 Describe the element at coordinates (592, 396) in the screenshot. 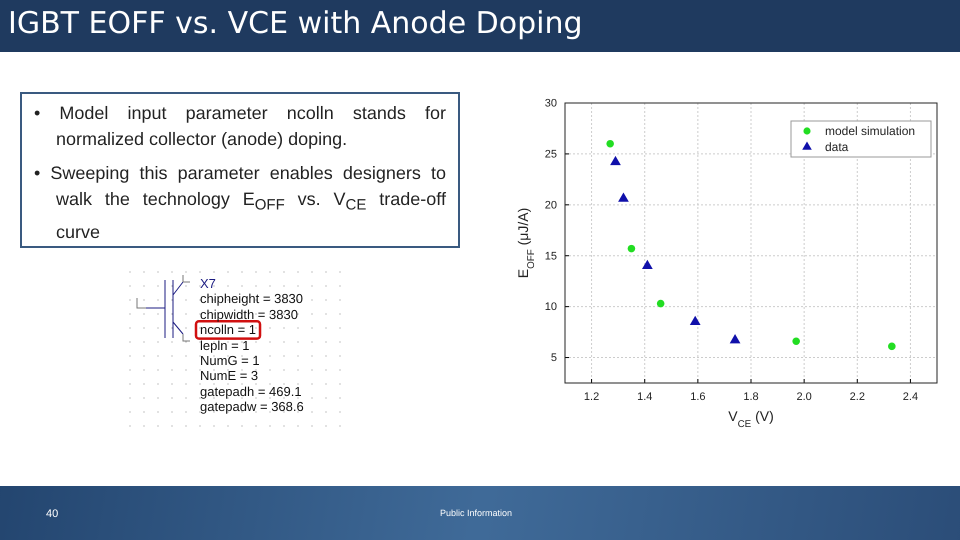

I see `x-tick-label: 1.2` at that location.